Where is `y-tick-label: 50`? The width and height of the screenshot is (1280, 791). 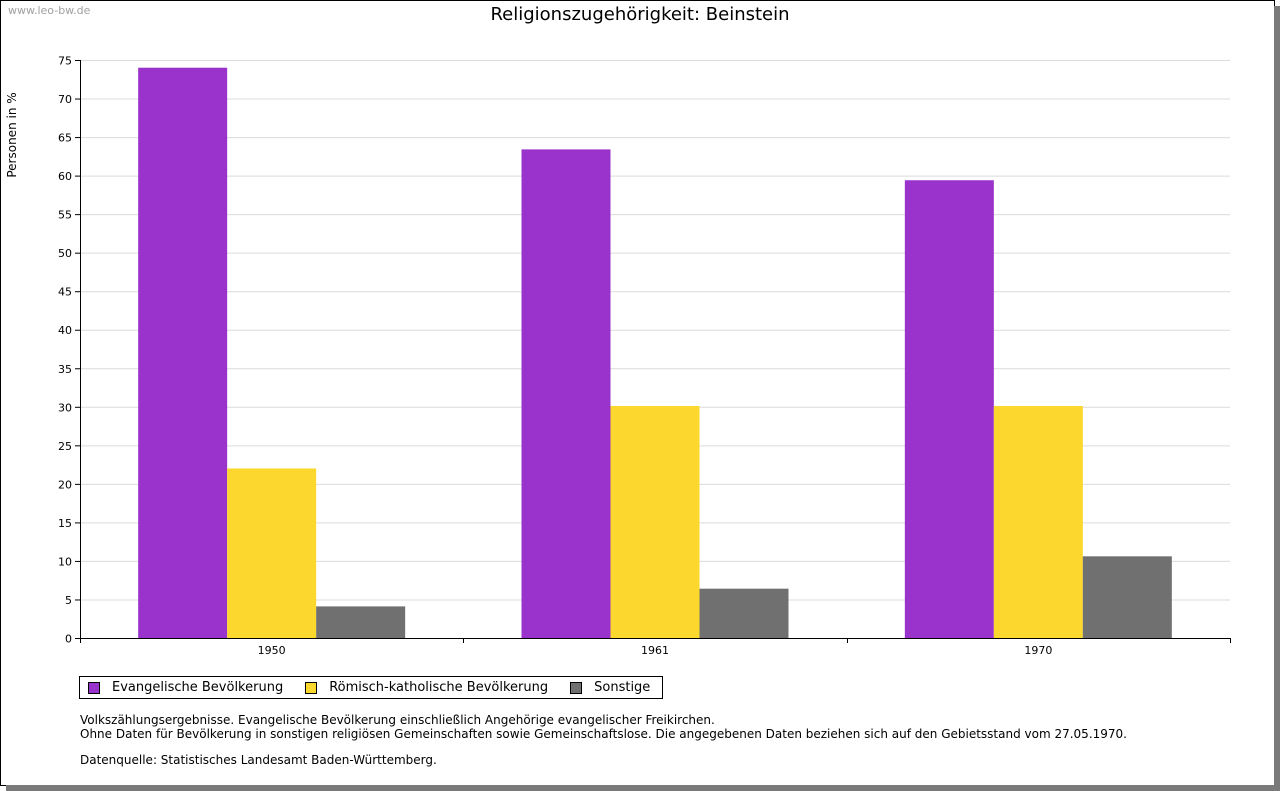 y-tick-label: 50 is located at coordinates (65, 253).